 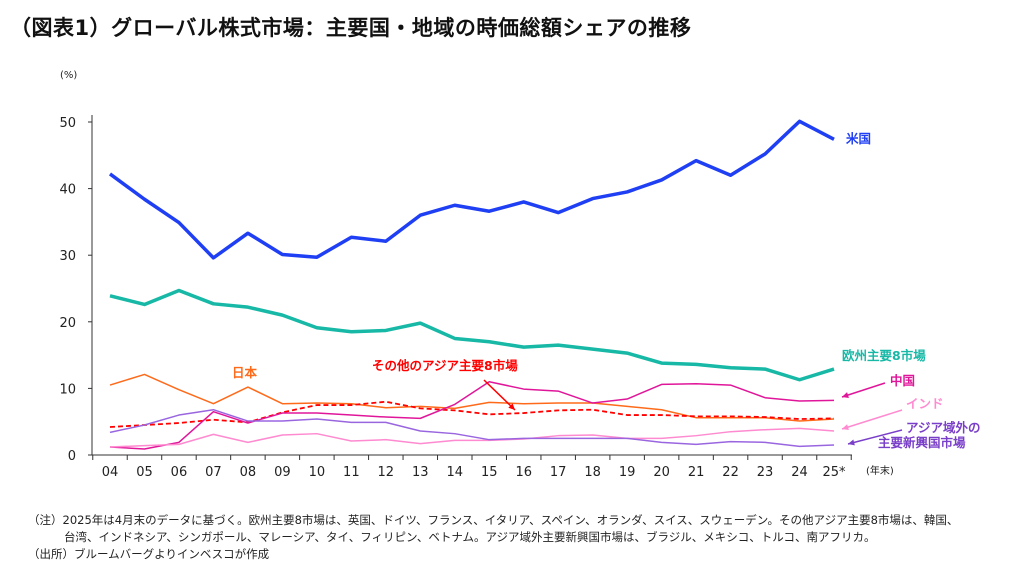 I want to click on x-tick-label: 23, so click(x=765, y=472).